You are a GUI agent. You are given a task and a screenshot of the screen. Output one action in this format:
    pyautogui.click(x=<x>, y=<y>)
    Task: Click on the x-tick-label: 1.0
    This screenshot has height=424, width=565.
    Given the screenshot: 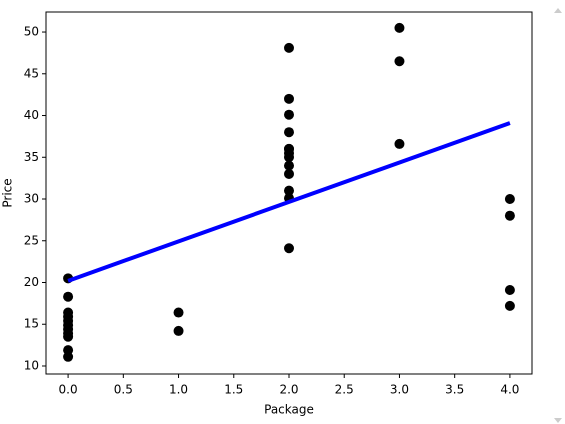 What is the action you would take?
    pyautogui.click(x=178, y=390)
    